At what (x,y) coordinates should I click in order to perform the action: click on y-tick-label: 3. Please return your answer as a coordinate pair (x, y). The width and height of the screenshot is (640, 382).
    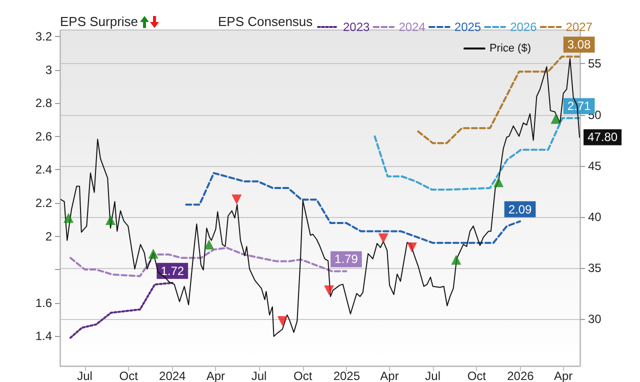
    Looking at the image, I should click on (48, 69).